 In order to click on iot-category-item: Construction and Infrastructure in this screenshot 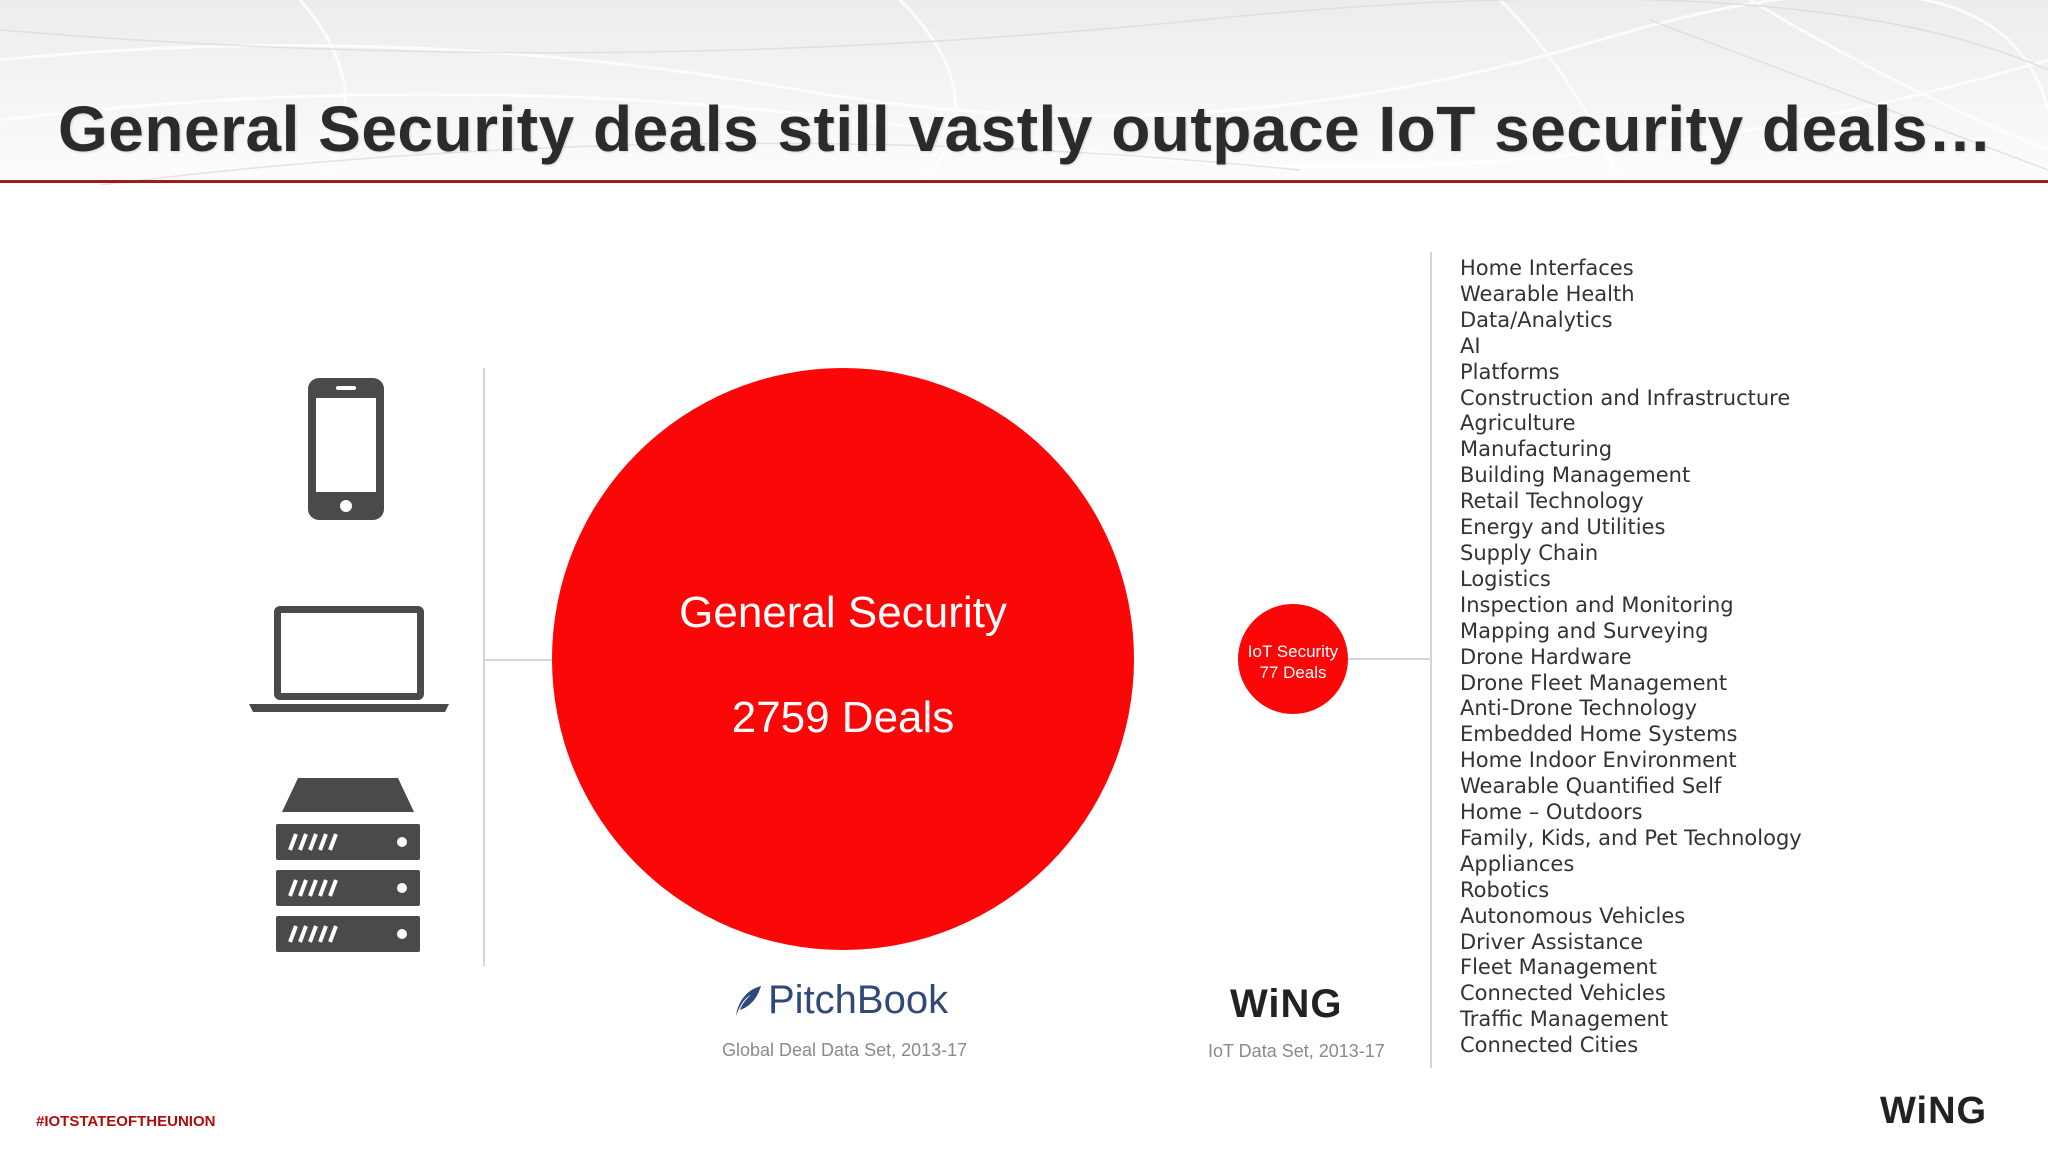, I will do `click(1625, 397)`.